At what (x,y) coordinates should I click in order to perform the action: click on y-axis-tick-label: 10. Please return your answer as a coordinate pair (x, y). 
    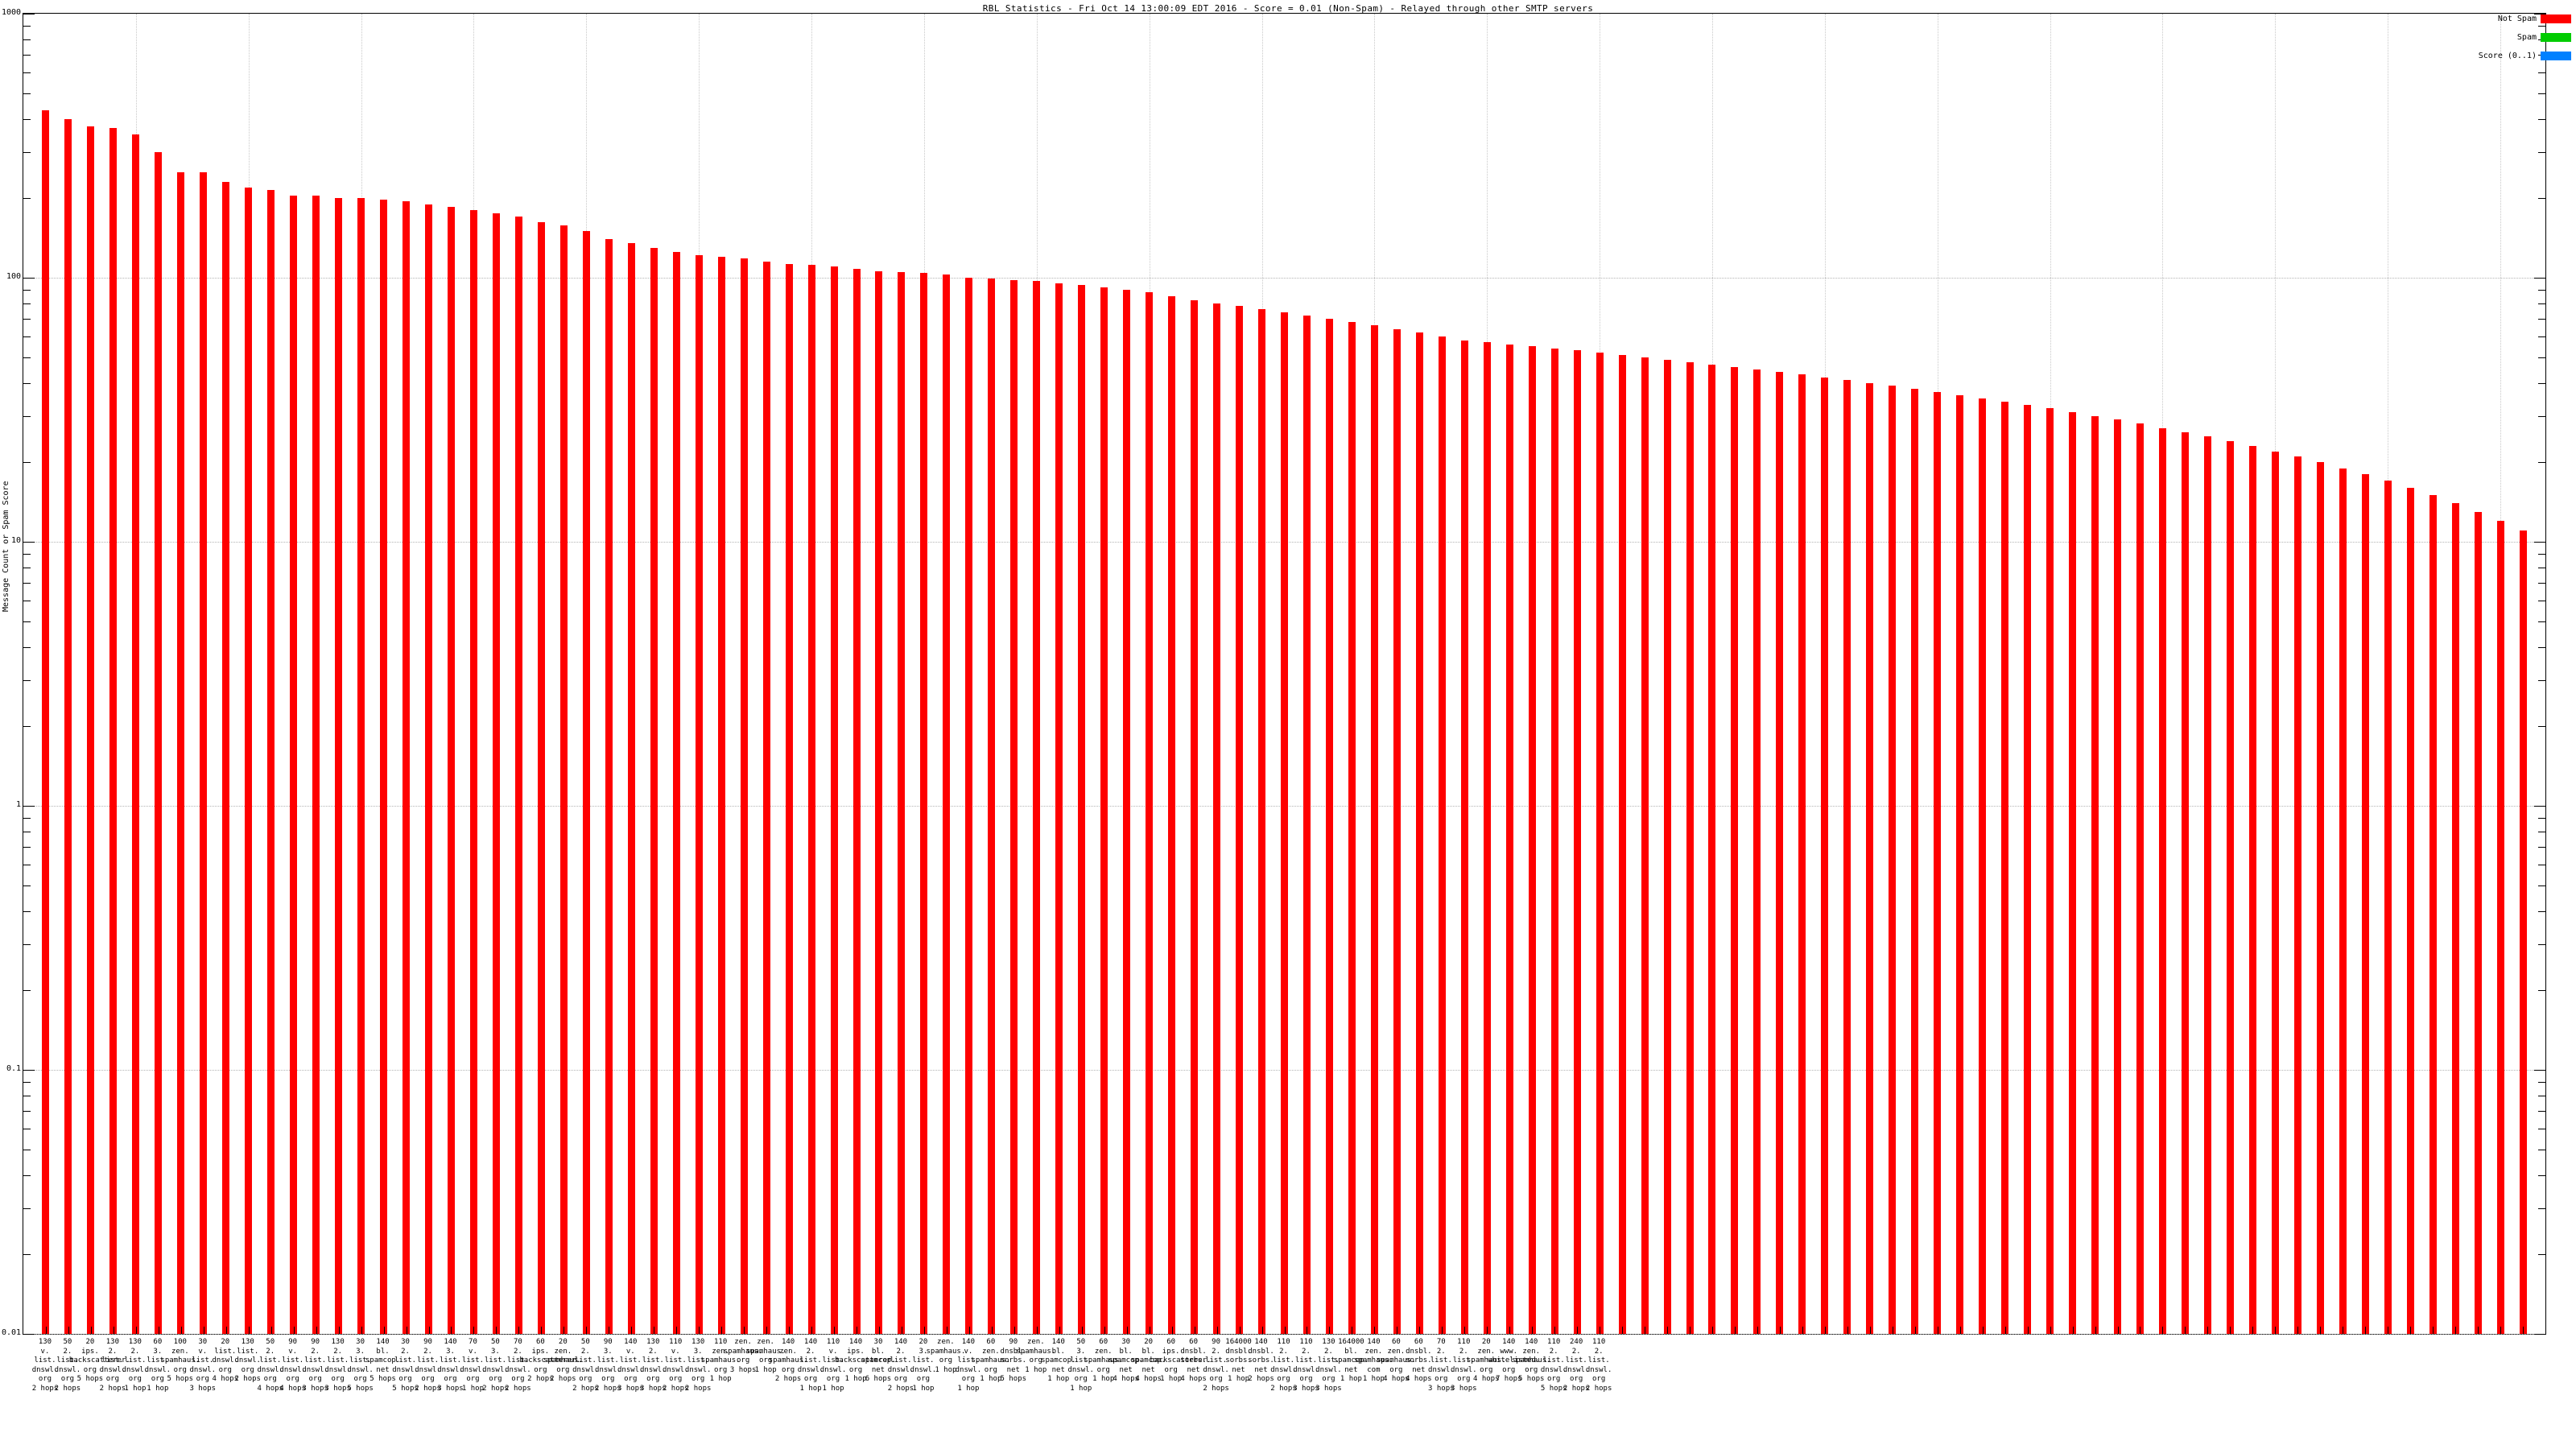
    Looking at the image, I should click on (15, 540).